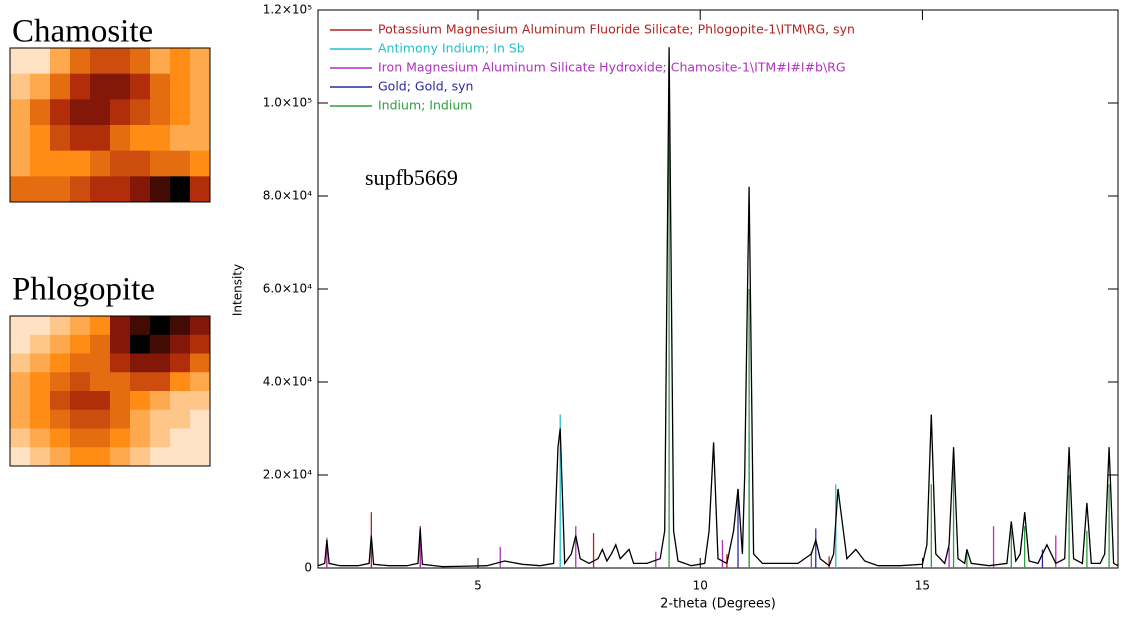 The height and width of the screenshot is (617, 1123). I want to click on legend-label: Gold; Gold, syn, so click(425, 86).